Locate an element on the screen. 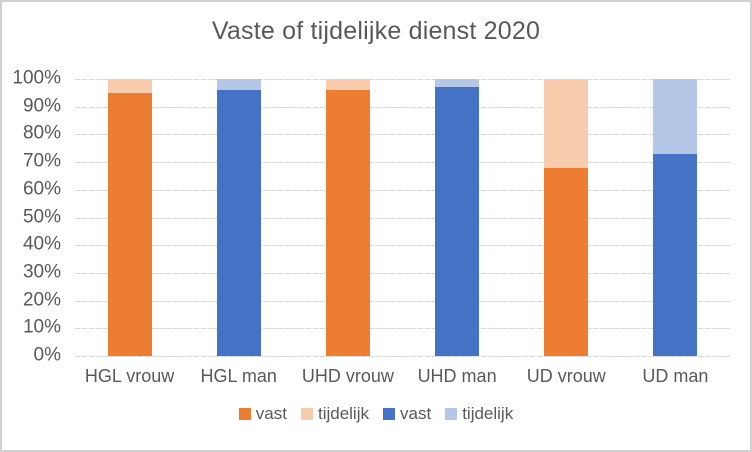  y-axis-tick-label: 90% is located at coordinates (41, 106).